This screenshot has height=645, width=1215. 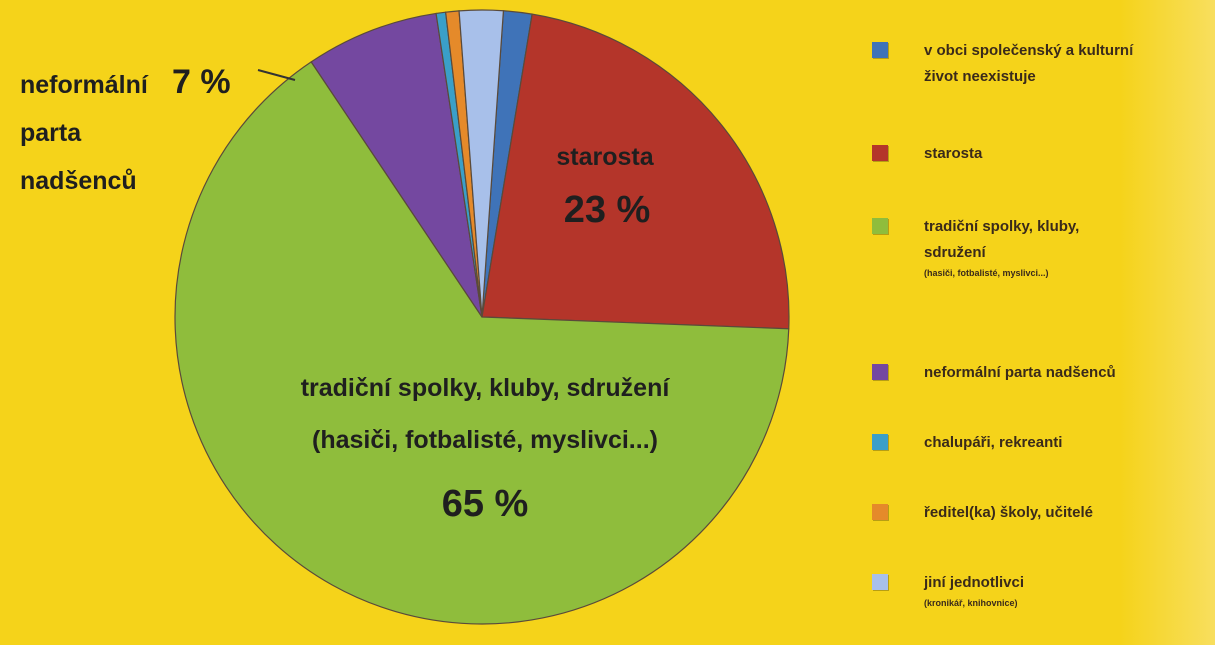 I want to click on legend-label-line1: v obci společenský a kulturní, so click(x=1029, y=50).